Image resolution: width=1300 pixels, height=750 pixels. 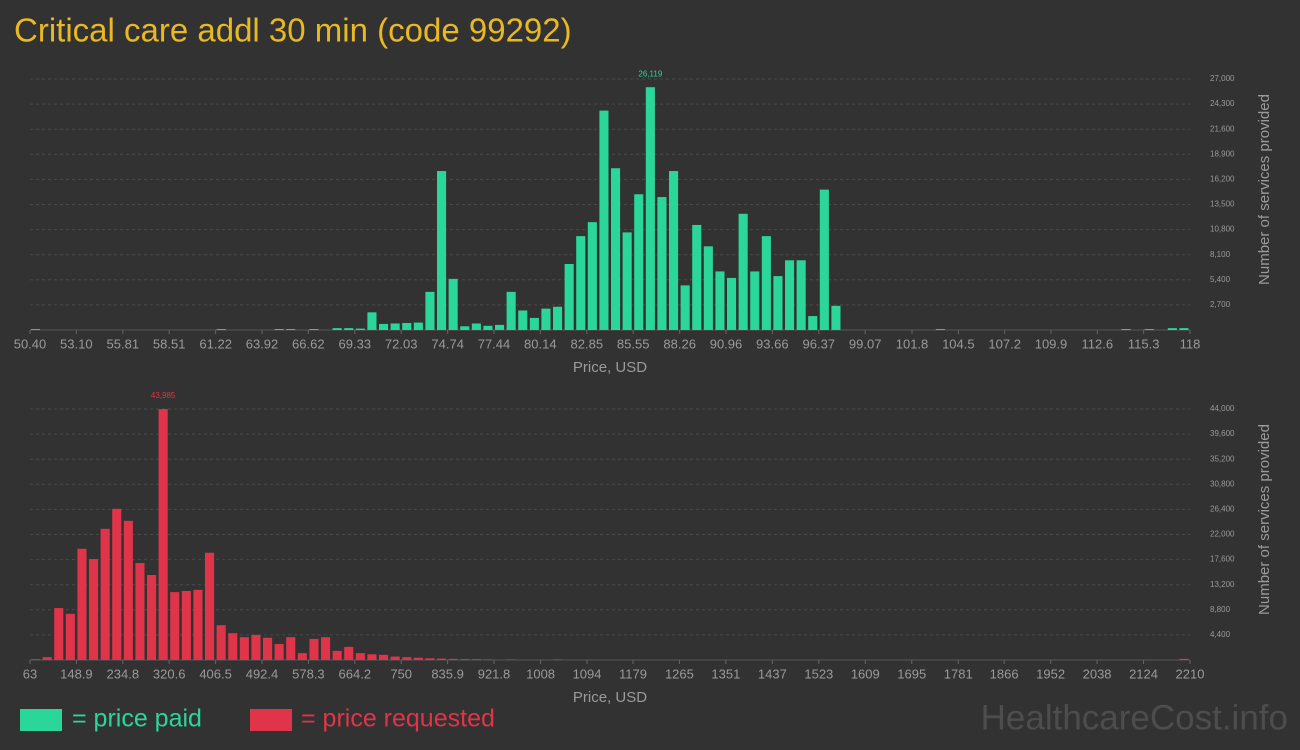 I want to click on data-label: 26,119, so click(x=650, y=73).